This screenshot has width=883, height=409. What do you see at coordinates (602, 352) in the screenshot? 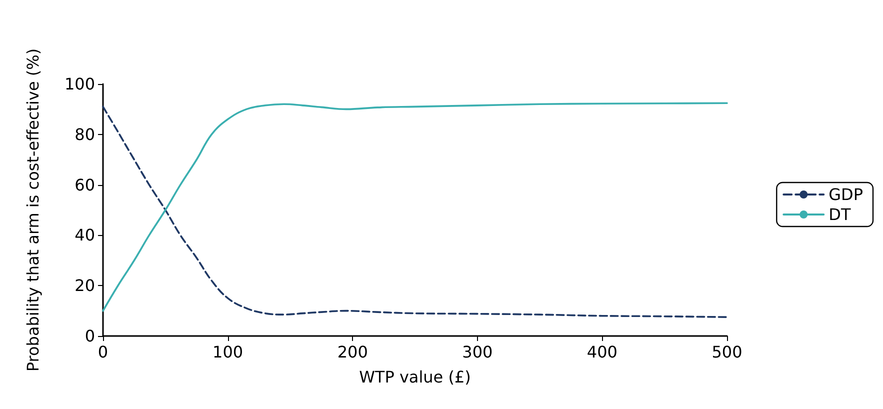
I see `x-tick-label: 400` at bounding box center [602, 352].